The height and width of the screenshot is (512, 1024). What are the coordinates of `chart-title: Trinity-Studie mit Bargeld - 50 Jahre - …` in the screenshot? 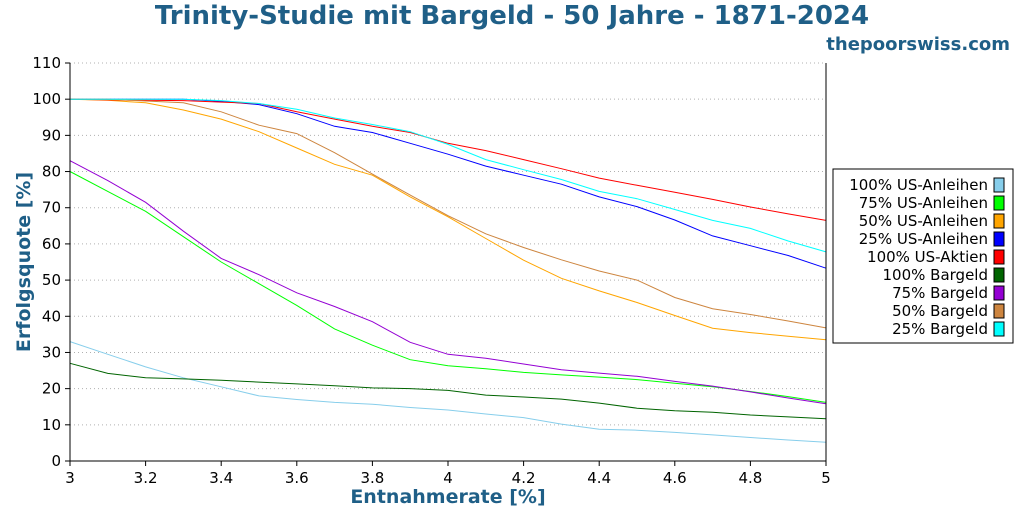 It's located at (512, 16).